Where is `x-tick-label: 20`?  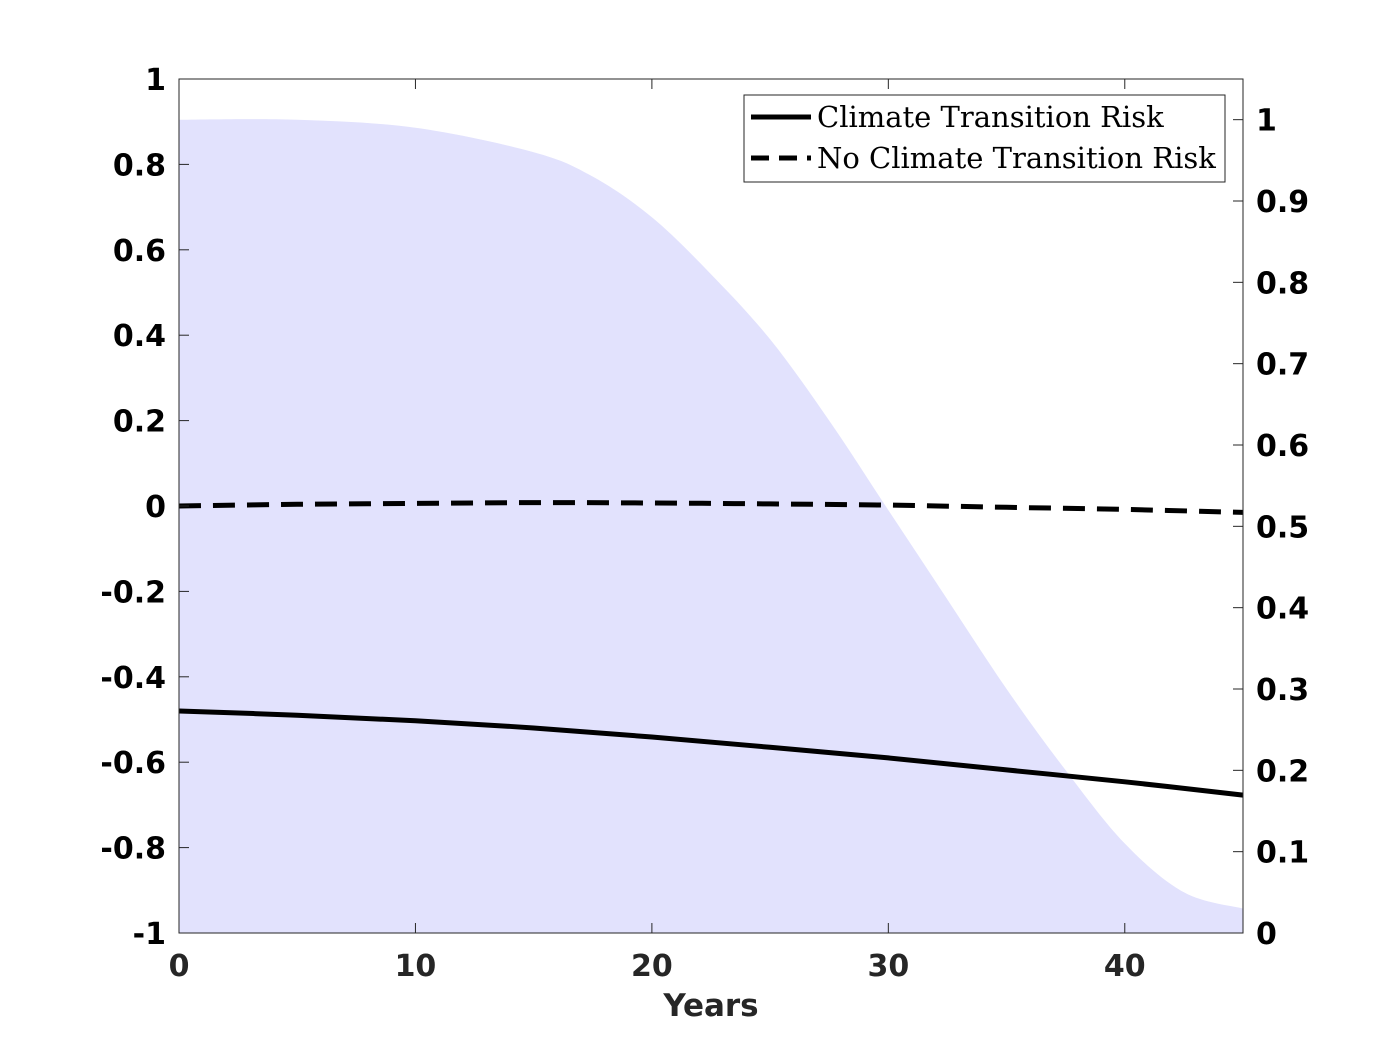 x-tick-label: 20 is located at coordinates (652, 966).